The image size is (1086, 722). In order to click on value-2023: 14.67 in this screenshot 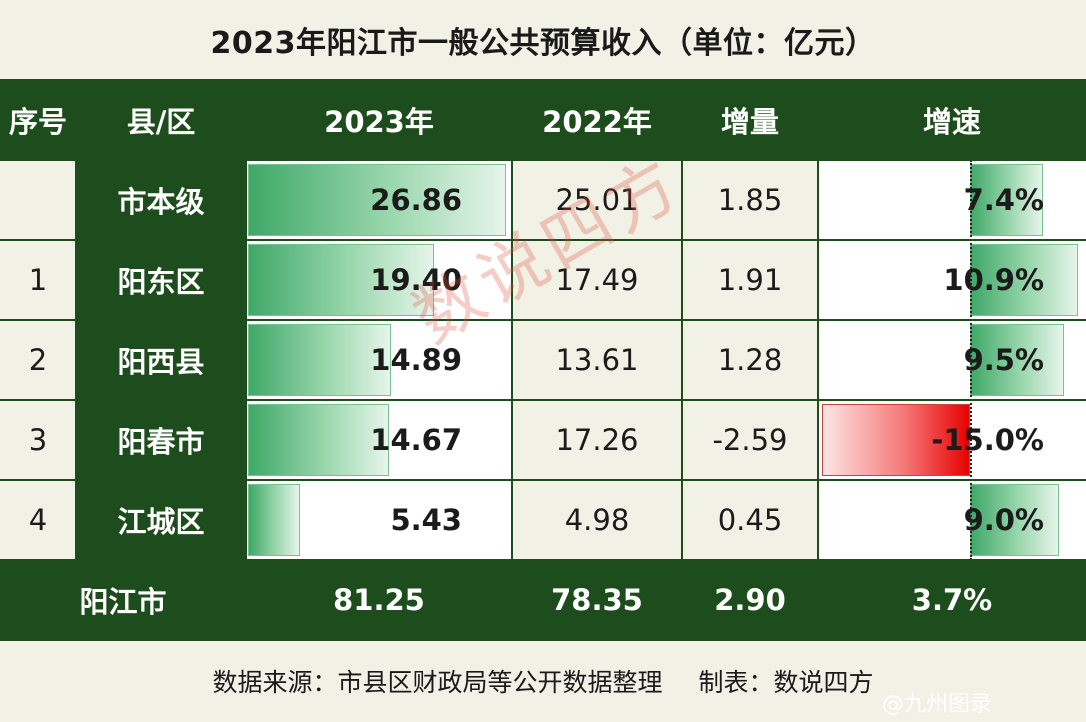, I will do `click(416, 440)`.